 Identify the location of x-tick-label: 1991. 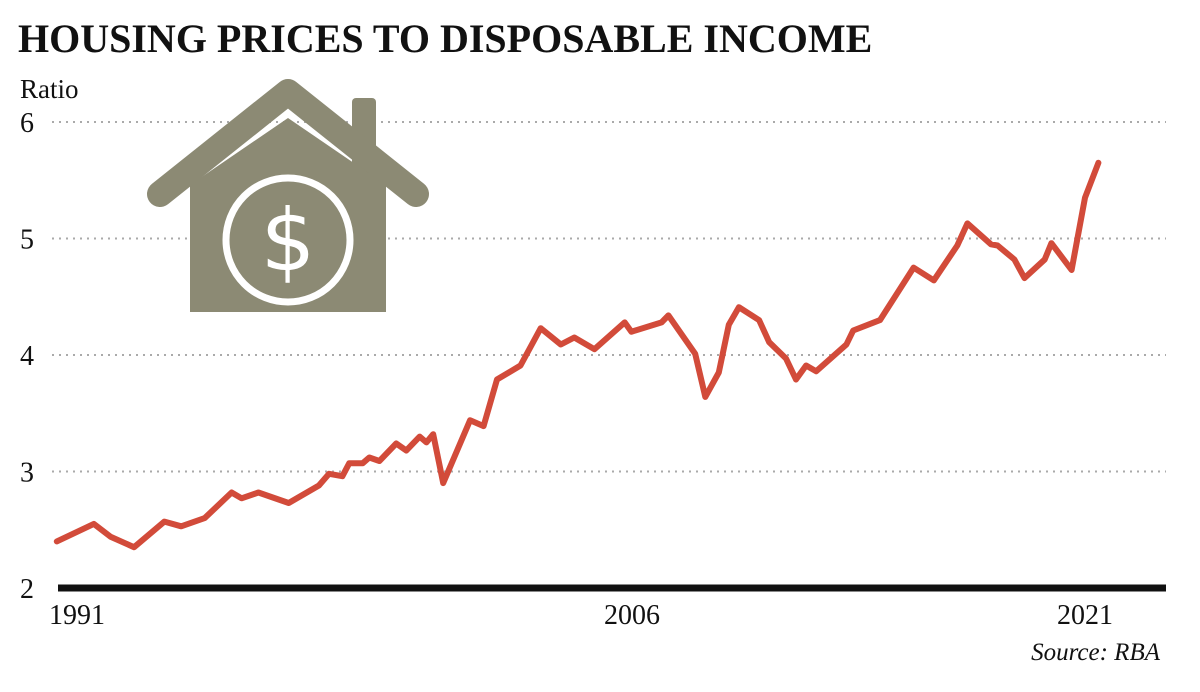
(77, 615).